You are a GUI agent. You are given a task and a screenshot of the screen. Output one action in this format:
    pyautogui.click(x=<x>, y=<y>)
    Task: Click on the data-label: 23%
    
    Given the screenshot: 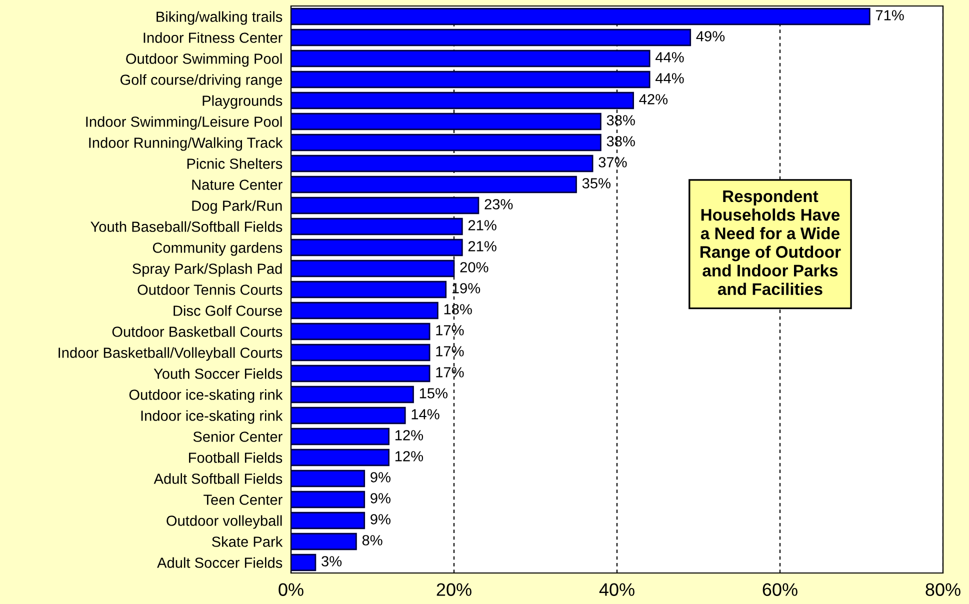 What is the action you would take?
    pyautogui.click(x=498, y=204)
    